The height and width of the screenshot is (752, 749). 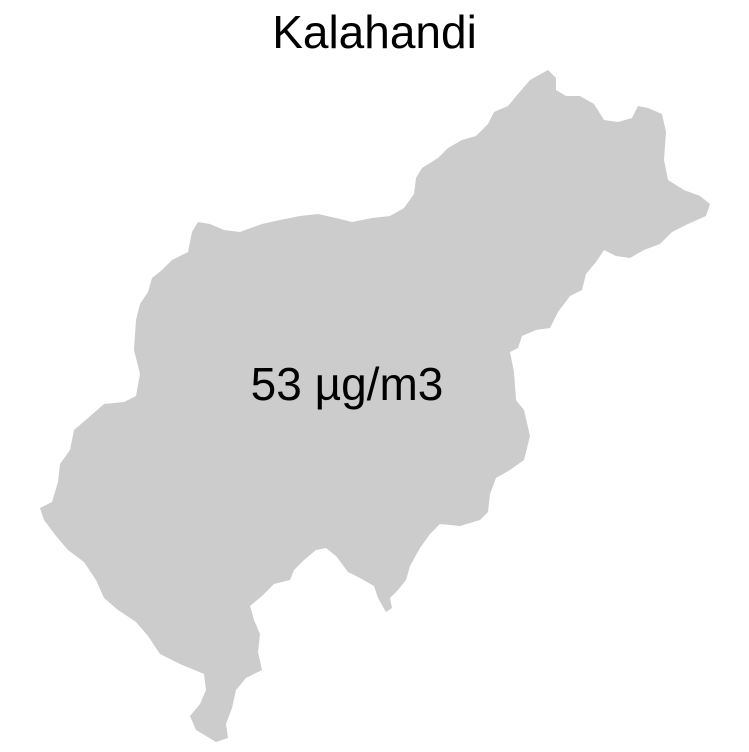 I want to click on map-title: Kalahandi, so click(x=374, y=32).